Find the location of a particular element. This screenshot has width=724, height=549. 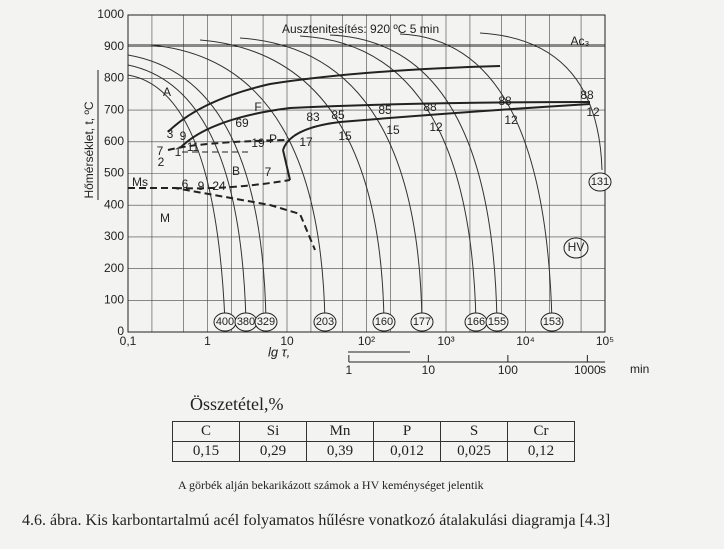

hardness-label: 400 is located at coordinates (225, 322).